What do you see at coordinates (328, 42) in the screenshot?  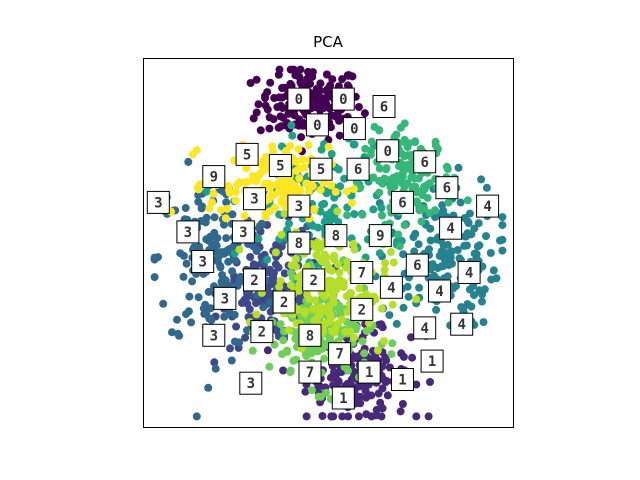 I see `chart-title: PCA` at bounding box center [328, 42].